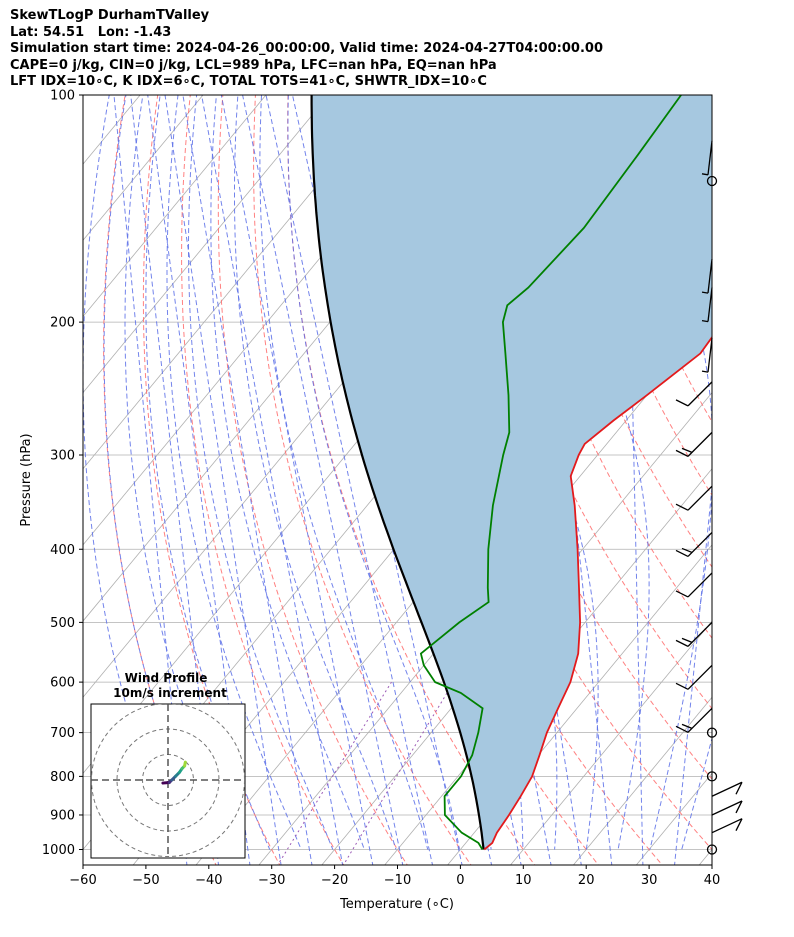 This screenshot has width=794, height=937. I want to click on y-tick-label: 500, so click(62, 623).